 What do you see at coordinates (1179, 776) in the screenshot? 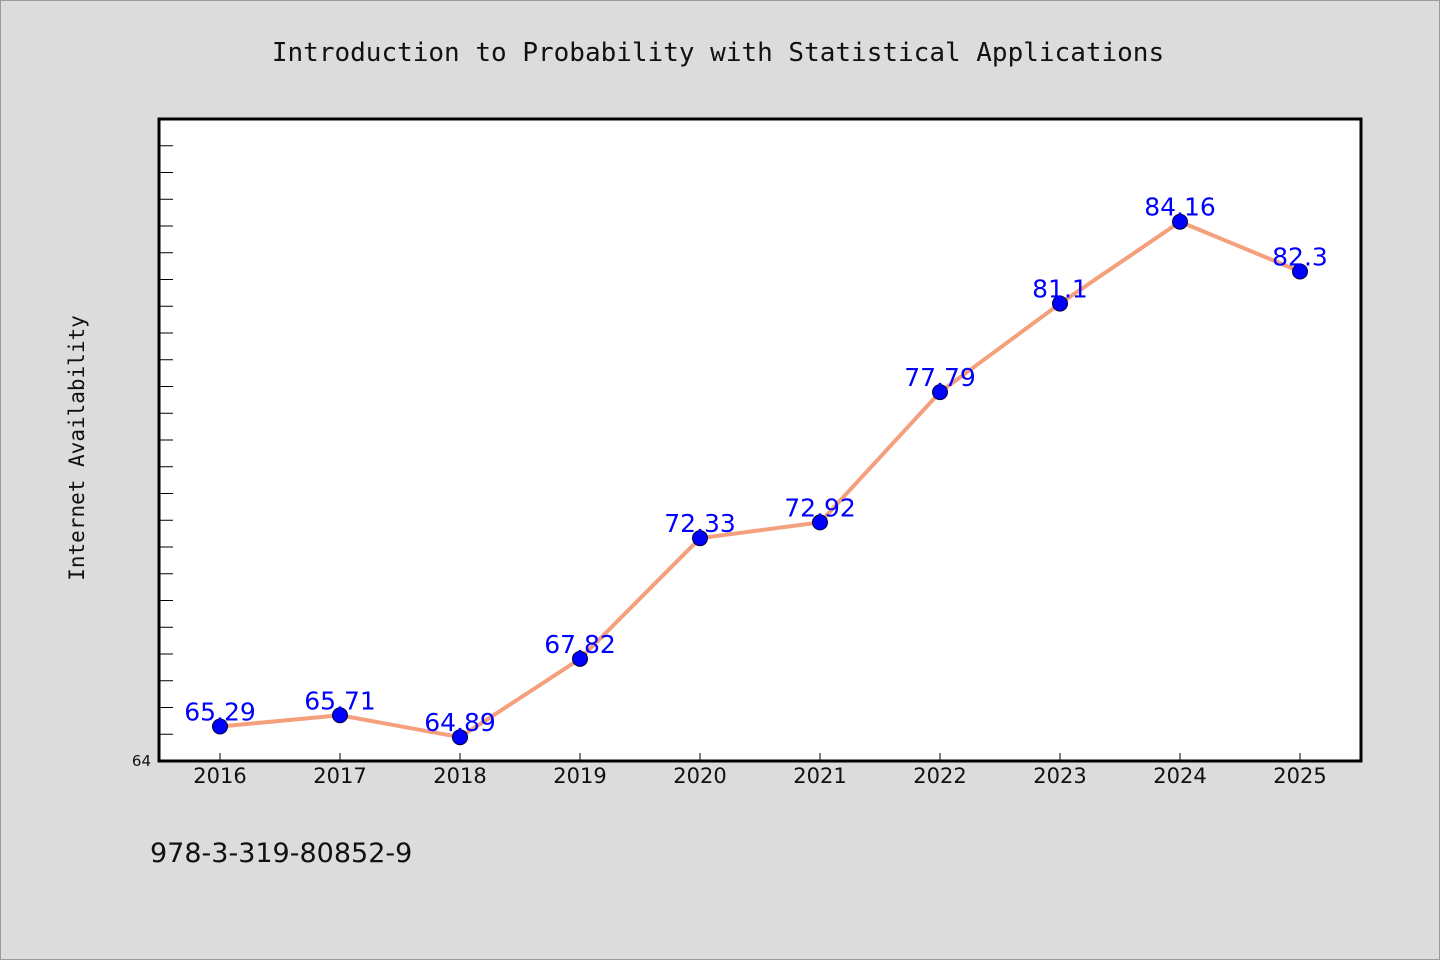
I see `x-tick-label: 2024` at bounding box center [1179, 776].